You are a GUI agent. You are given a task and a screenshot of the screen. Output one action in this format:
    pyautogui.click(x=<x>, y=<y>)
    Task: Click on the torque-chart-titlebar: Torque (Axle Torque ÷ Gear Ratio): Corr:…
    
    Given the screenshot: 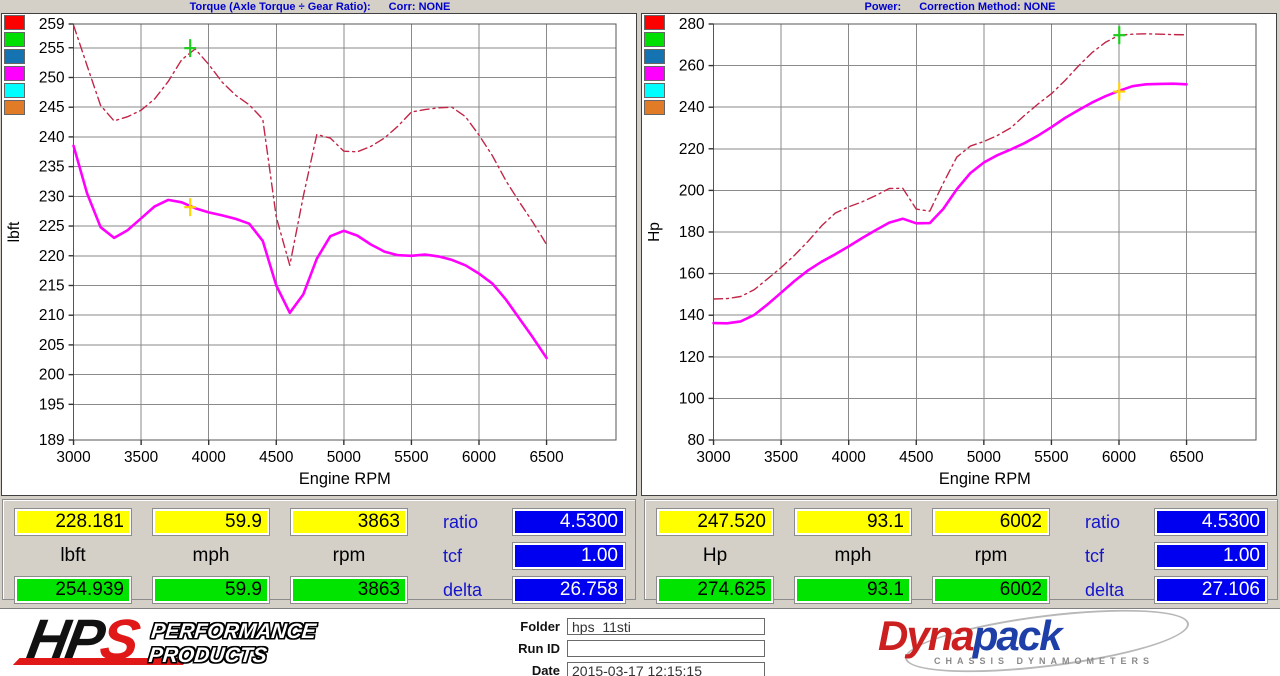 What is the action you would take?
    pyautogui.click(x=320, y=6)
    